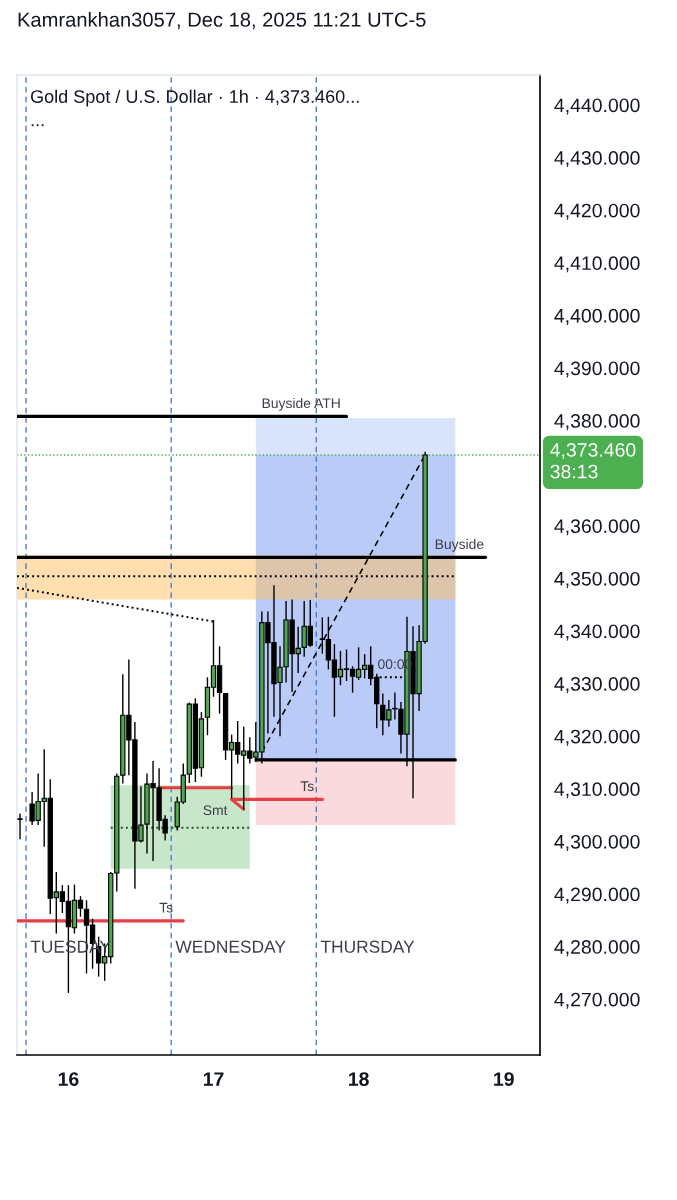 The width and height of the screenshot is (677, 1200). I want to click on y-tick-label: 4,410.000, so click(597, 264).